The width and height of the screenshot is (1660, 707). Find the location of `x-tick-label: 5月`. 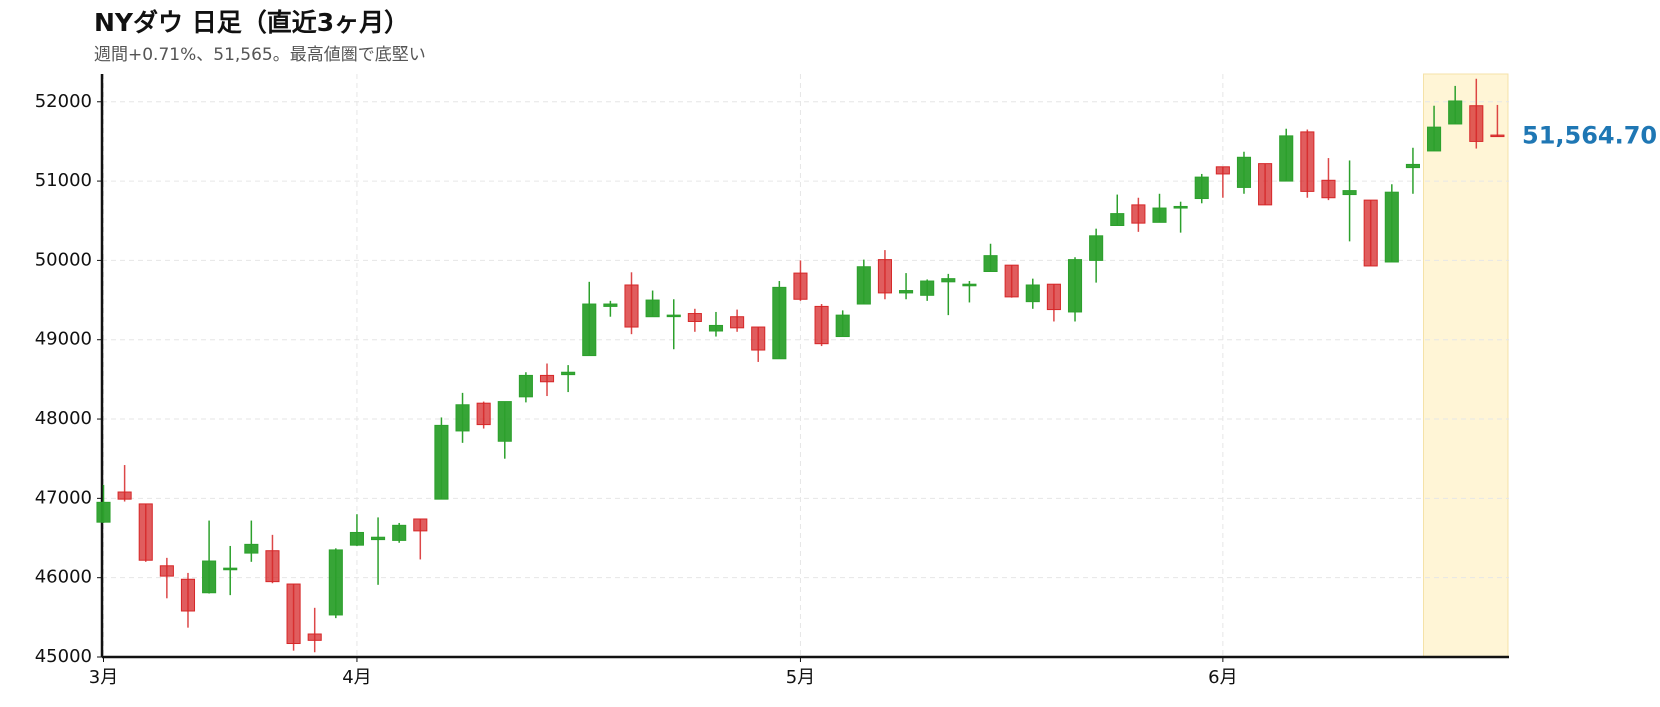

x-tick-label: 5月 is located at coordinates (800, 677).